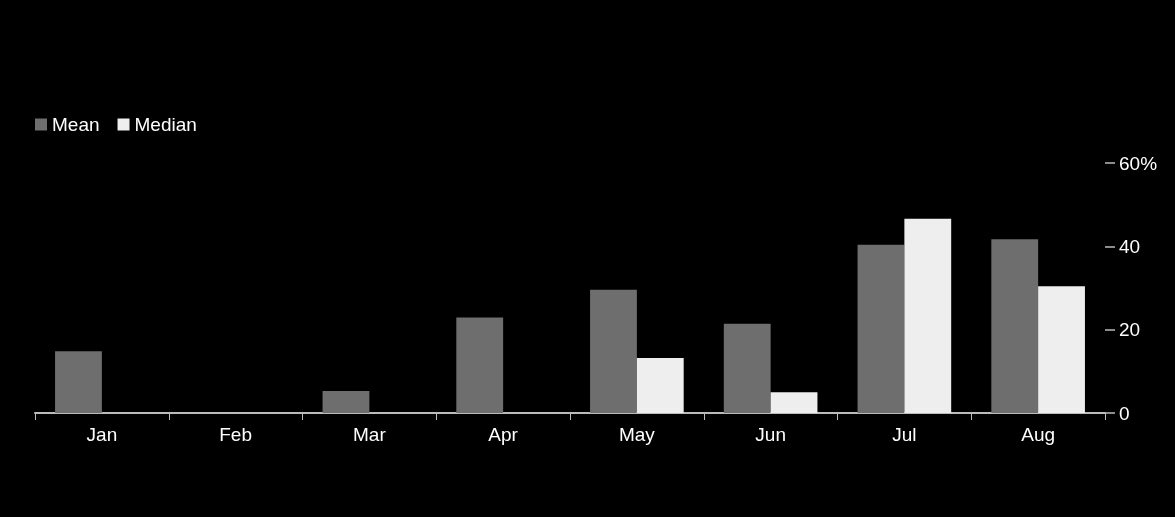 The image size is (1175, 517). What do you see at coordinates (1130, 330) in the screenshot?
I see `y-tick-label: 20` at bounding box center [1130, 330].